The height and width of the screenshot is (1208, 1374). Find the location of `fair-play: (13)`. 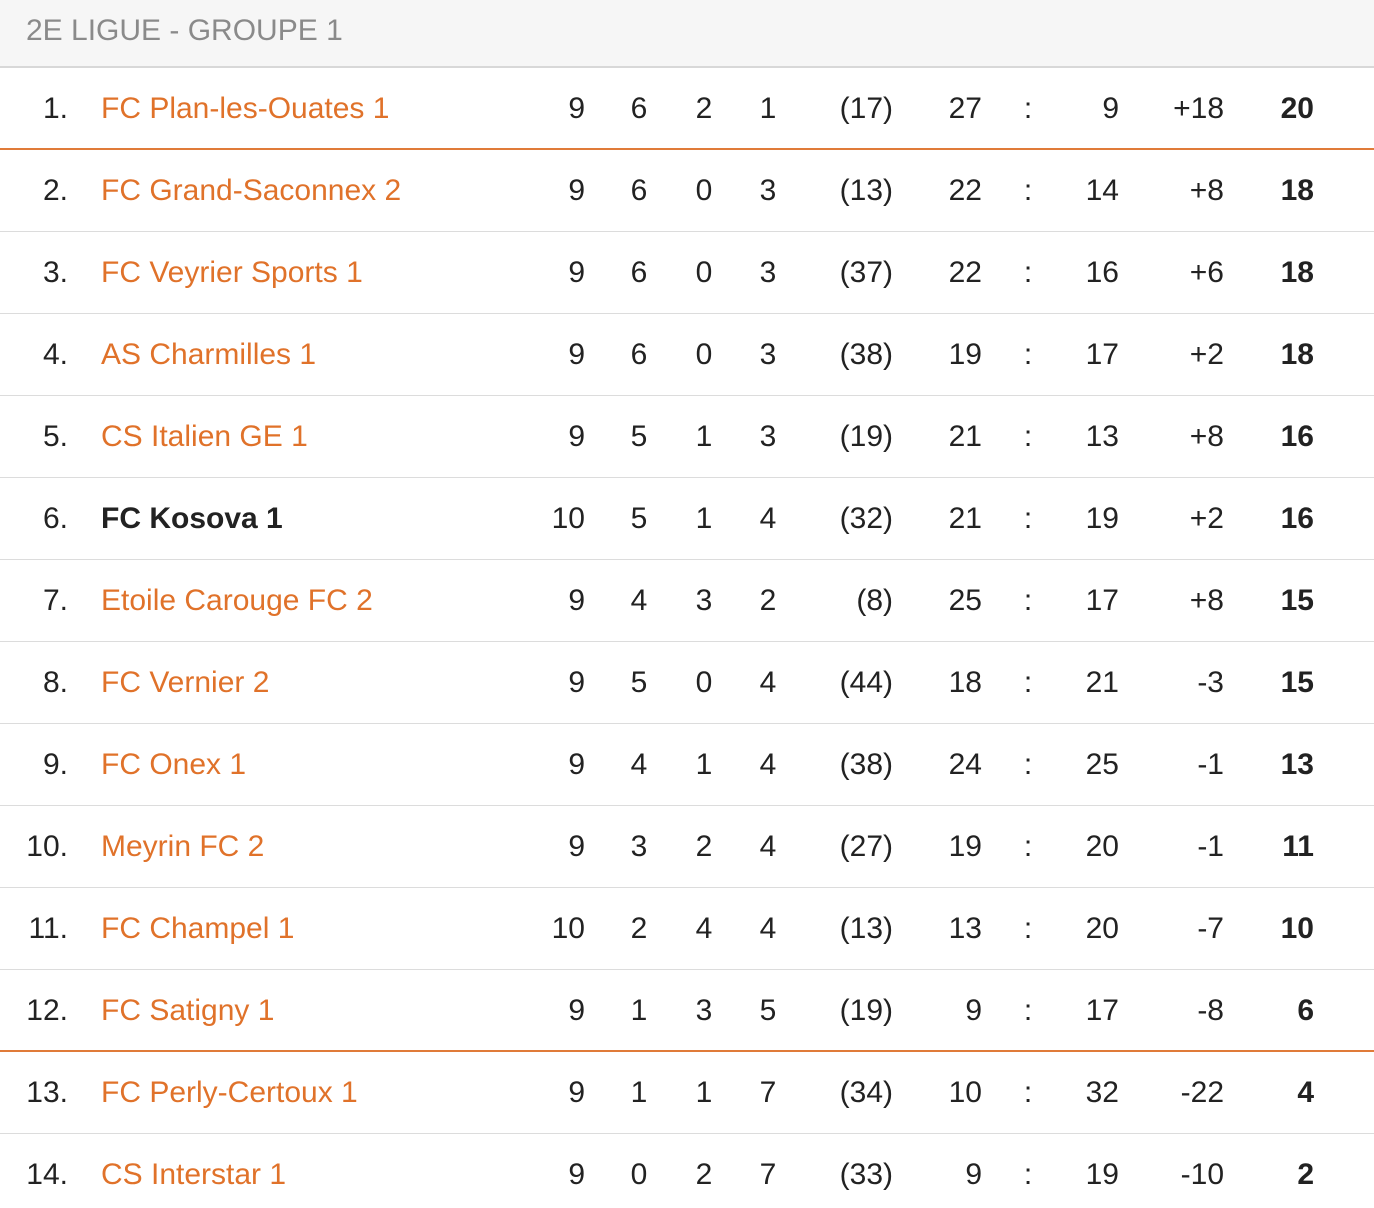

fair-play: (13) is located at coordinates (866, 928).